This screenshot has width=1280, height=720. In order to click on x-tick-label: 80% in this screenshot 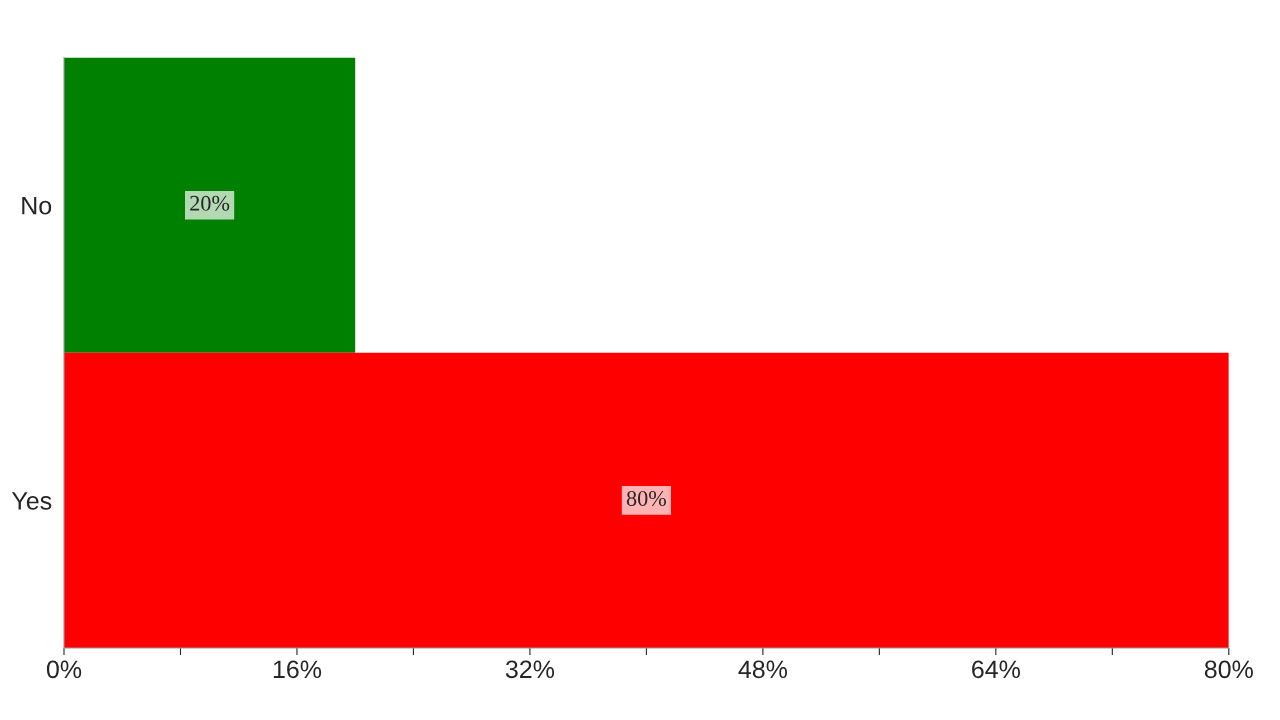, I will do `click(1228, 669)`.